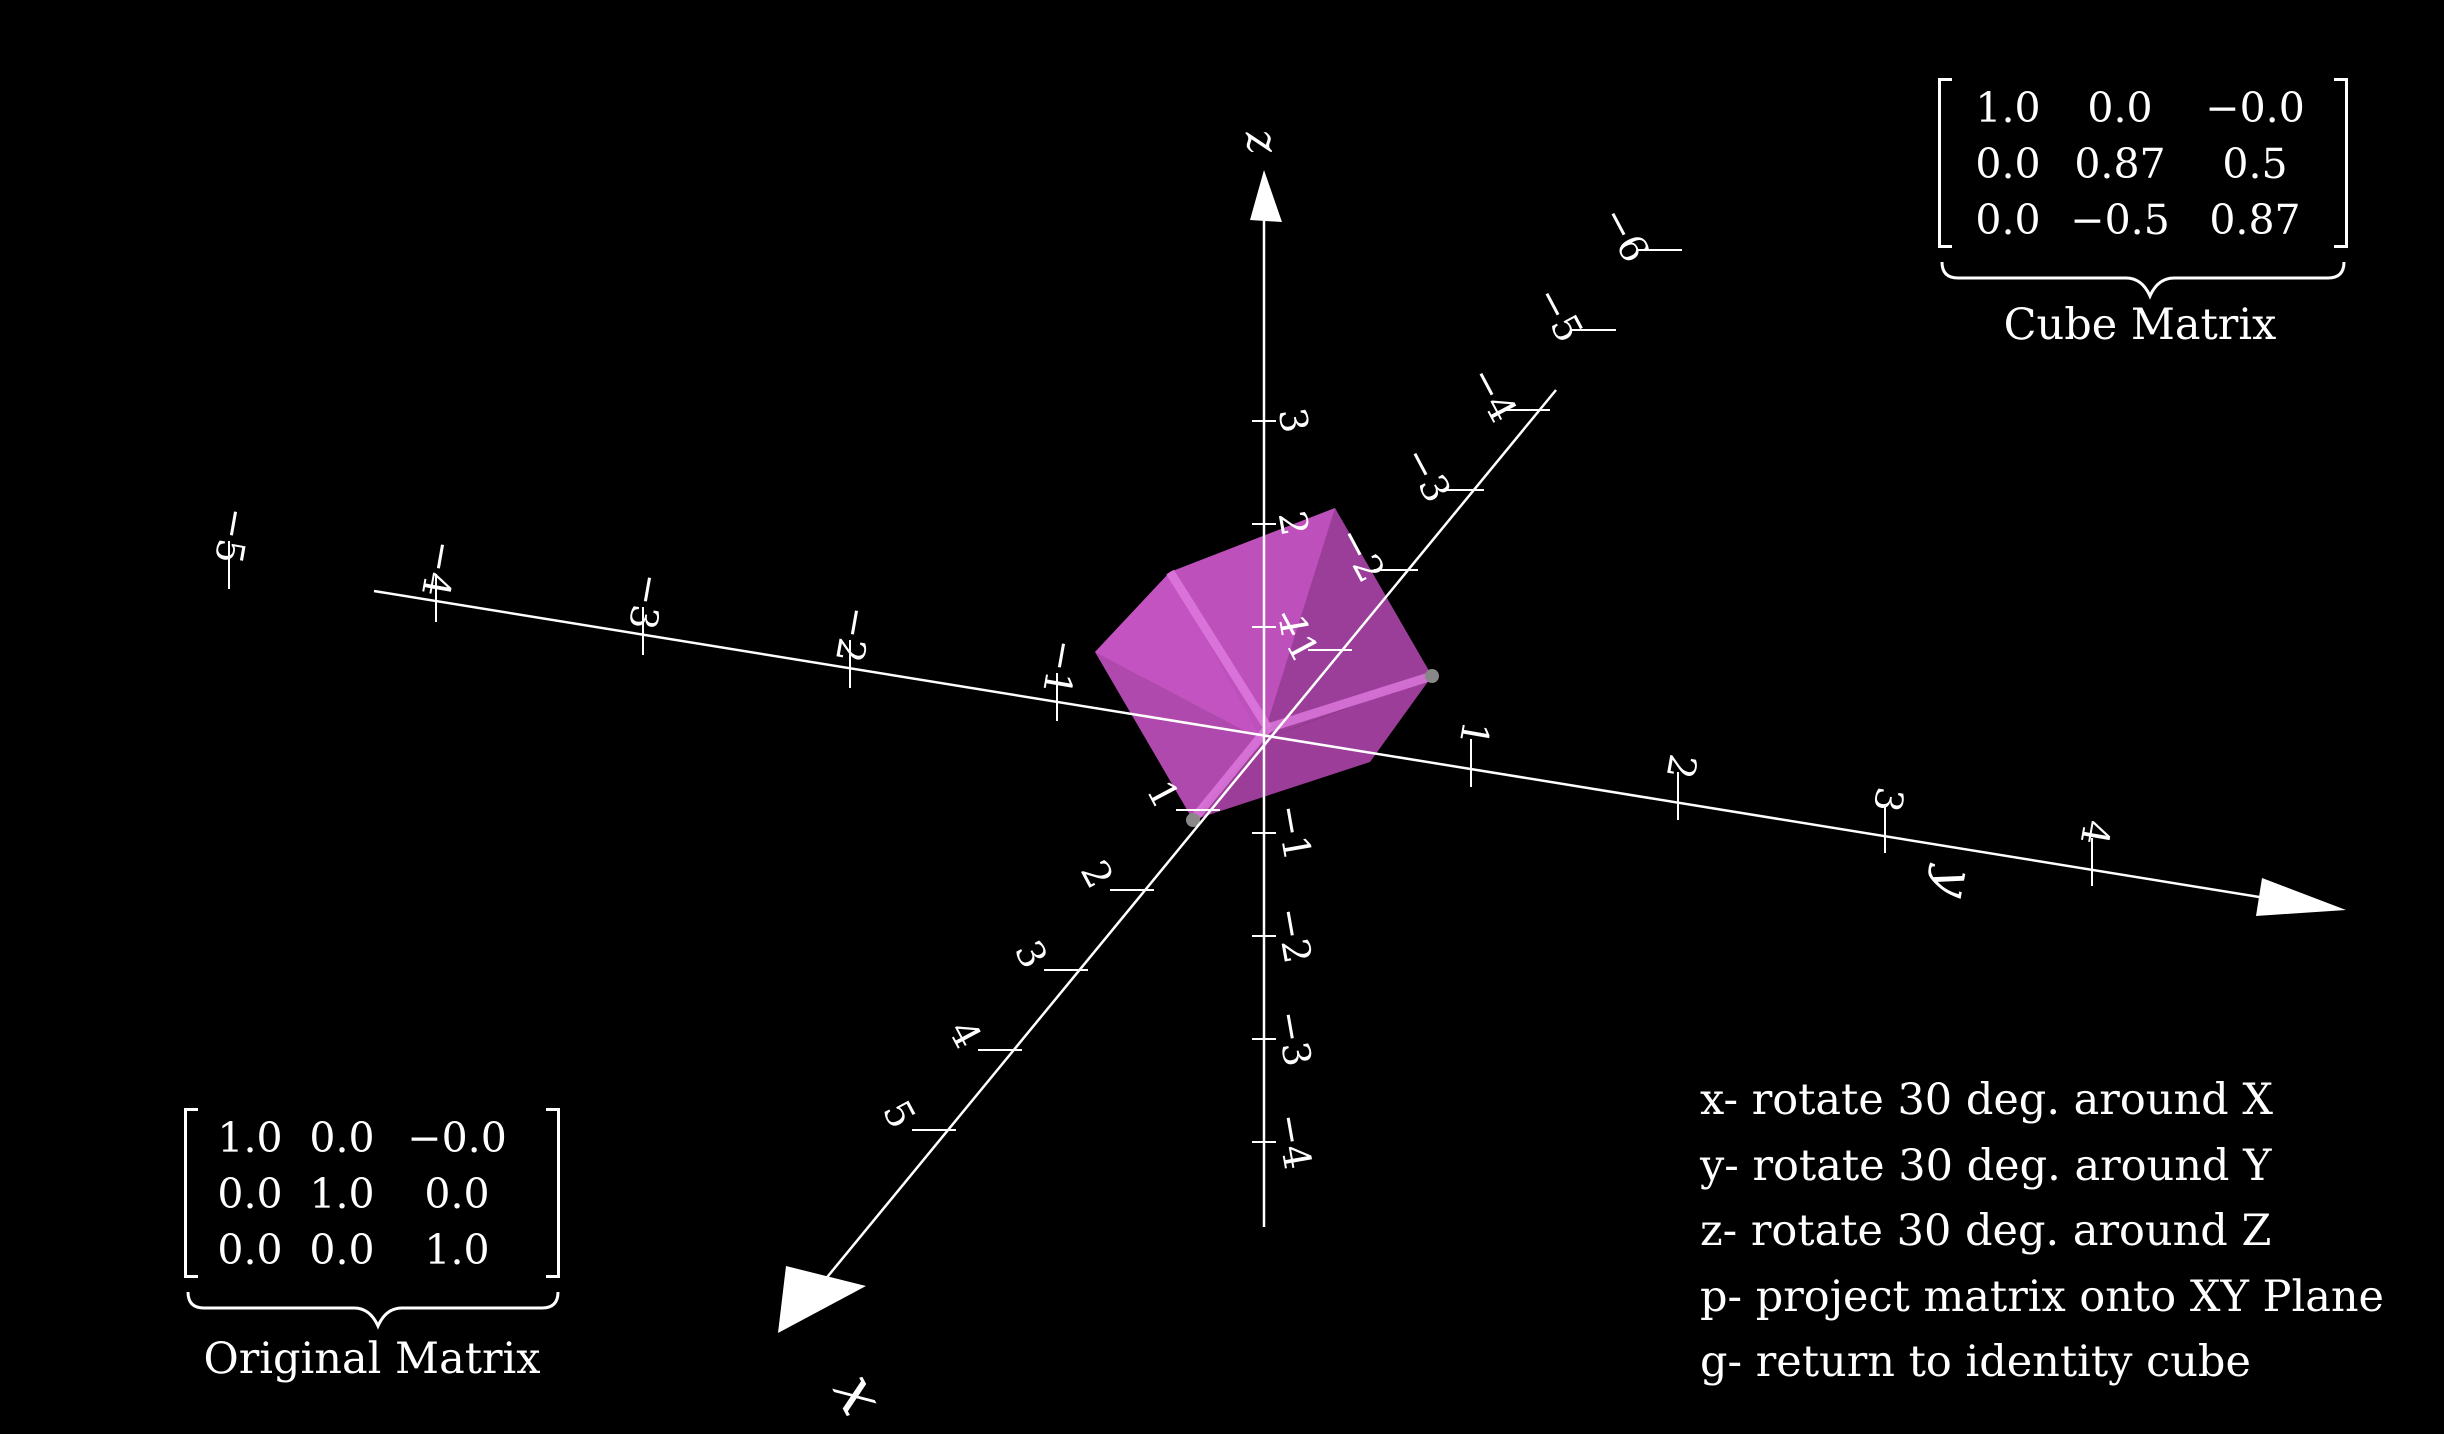 Image resolution: width=2444 pixels, height=1434 pixels. Describe the element at coordinates (1293, 935) in the screenshot. I see `z-axis-tick-label: −2` at that location.